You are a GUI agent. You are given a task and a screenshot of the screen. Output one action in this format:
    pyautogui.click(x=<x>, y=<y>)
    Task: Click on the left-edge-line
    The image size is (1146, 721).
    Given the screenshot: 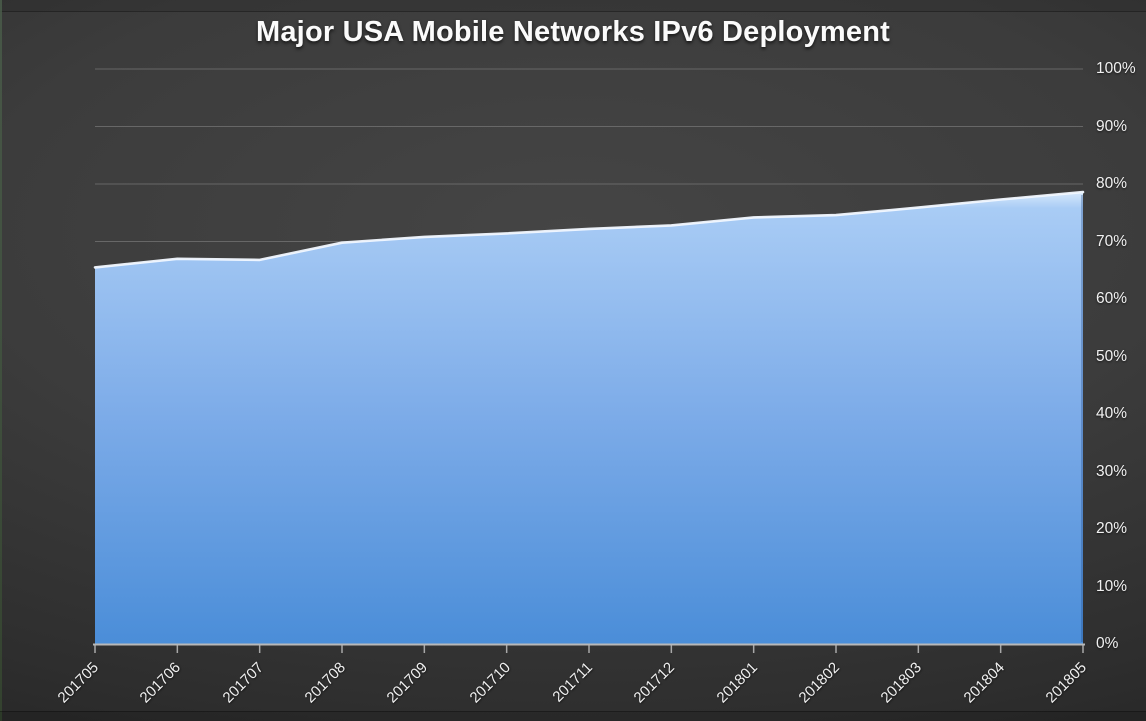 What is the action you would take?
    pyautogui.click(x=1, y=360)
    